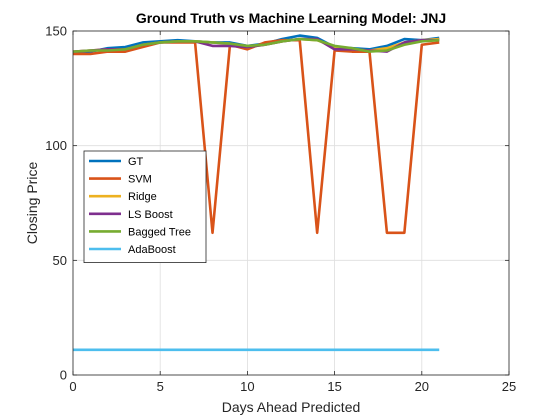 Image resolution: width=560 pixels, height=420 pixels. Describe the element at coordinates (256, 45) in the screenshot. I see `series-line-bagged-tree` at that location.